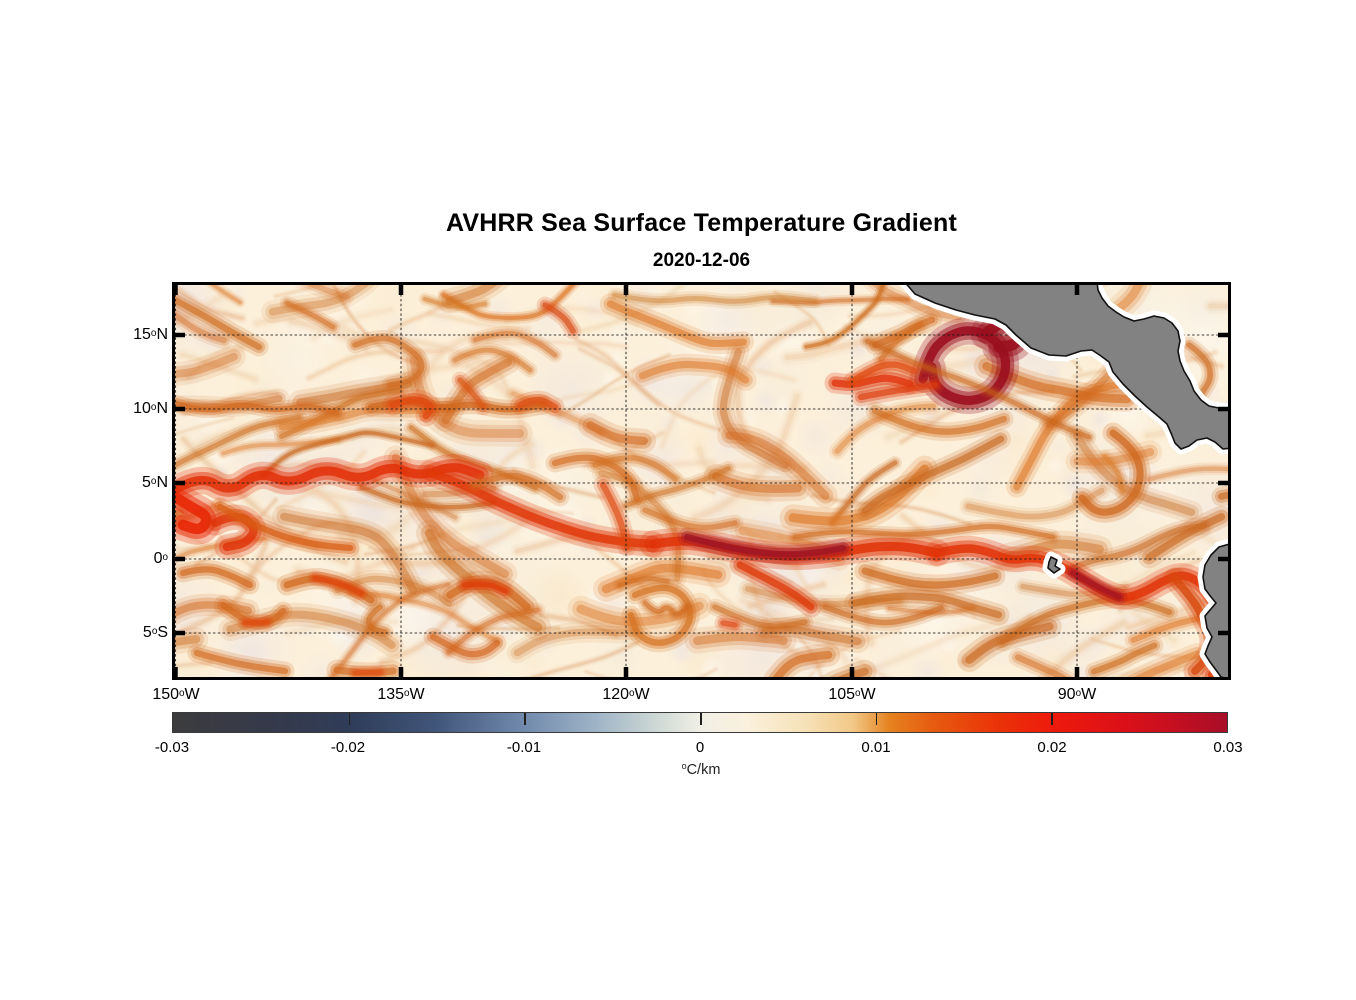  I want to click on colorbar-label: -0.02, so click(348, 747).